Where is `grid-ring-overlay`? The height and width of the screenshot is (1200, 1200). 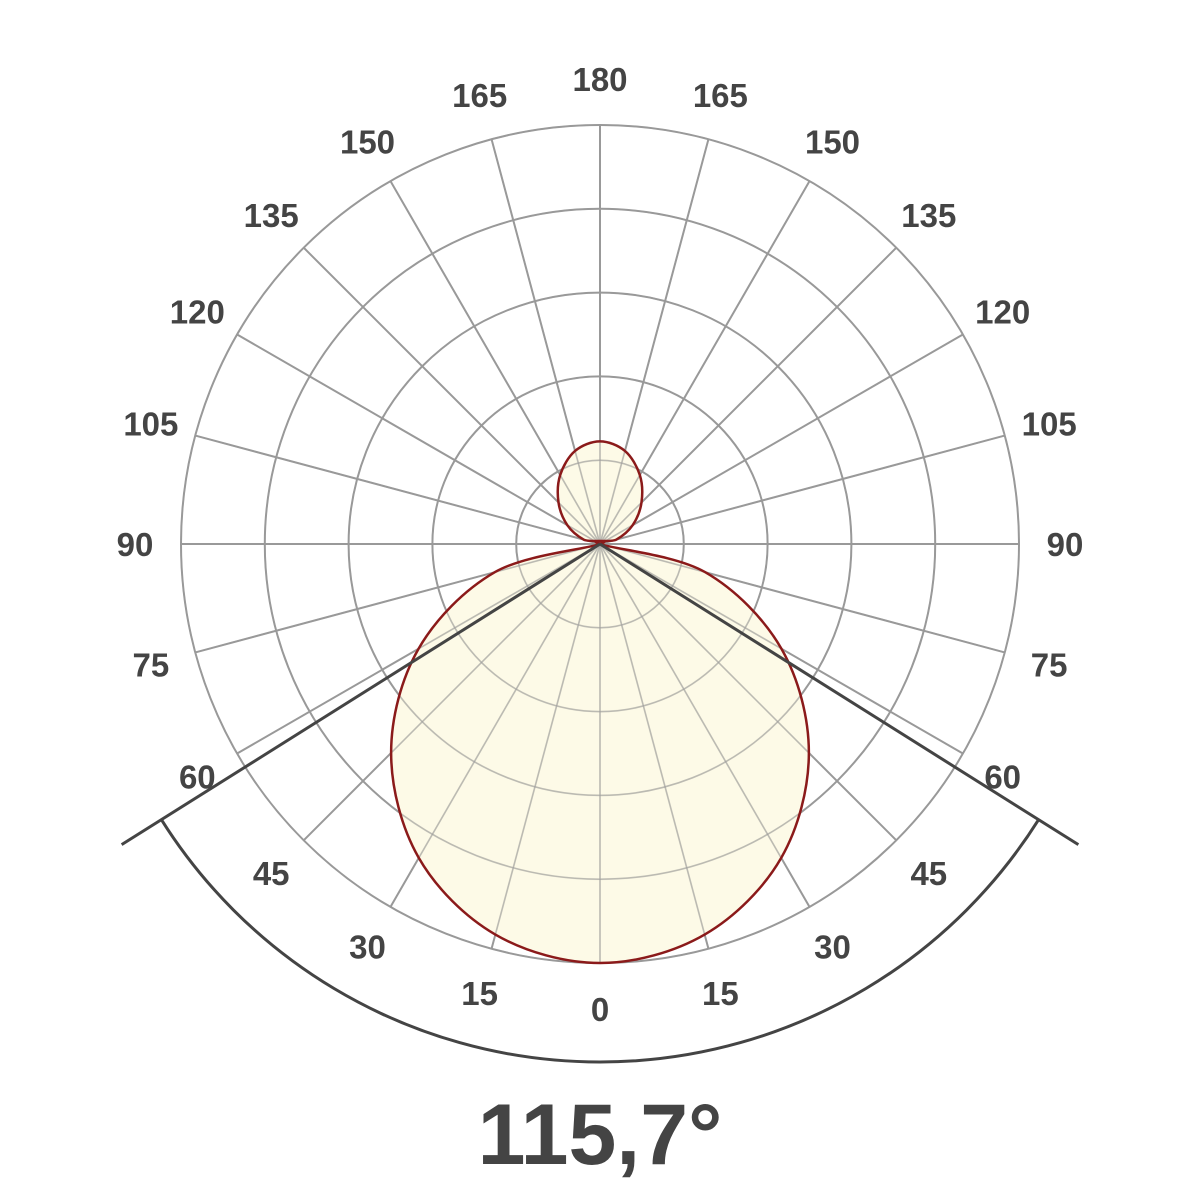 grid-ring-overlay is located at coordinates (600, 544).